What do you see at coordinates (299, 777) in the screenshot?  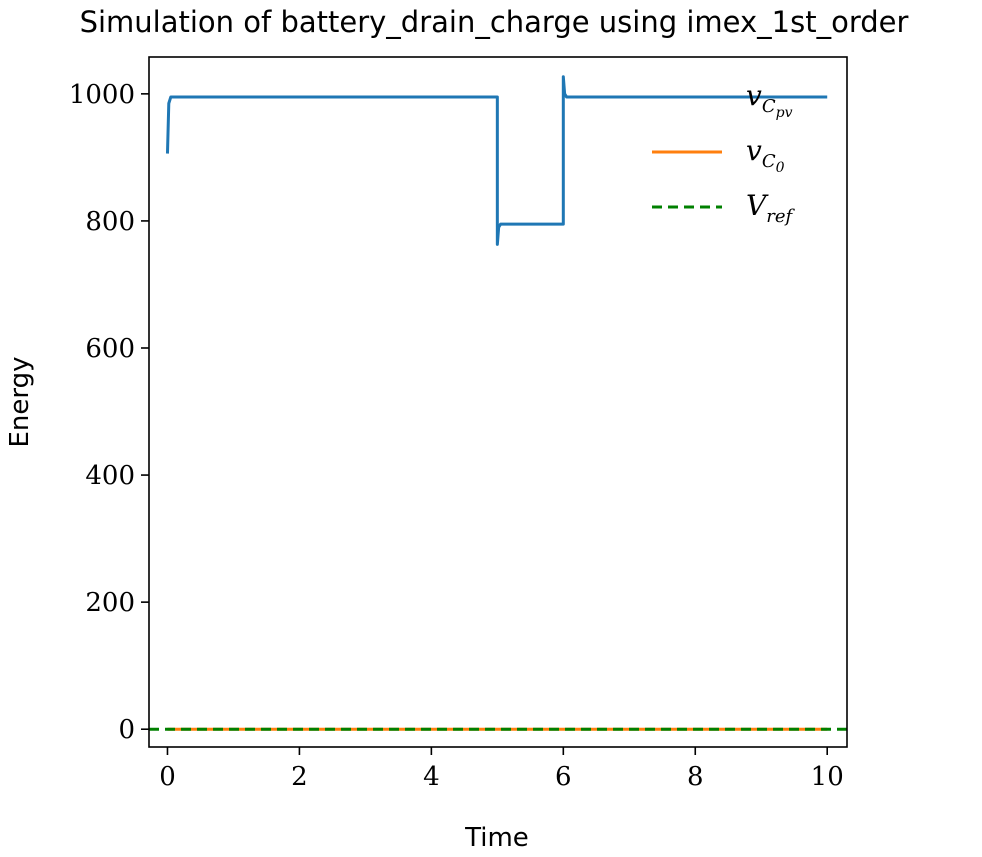 I see `x-tick-label: 2` at bounding box center [299, 777].